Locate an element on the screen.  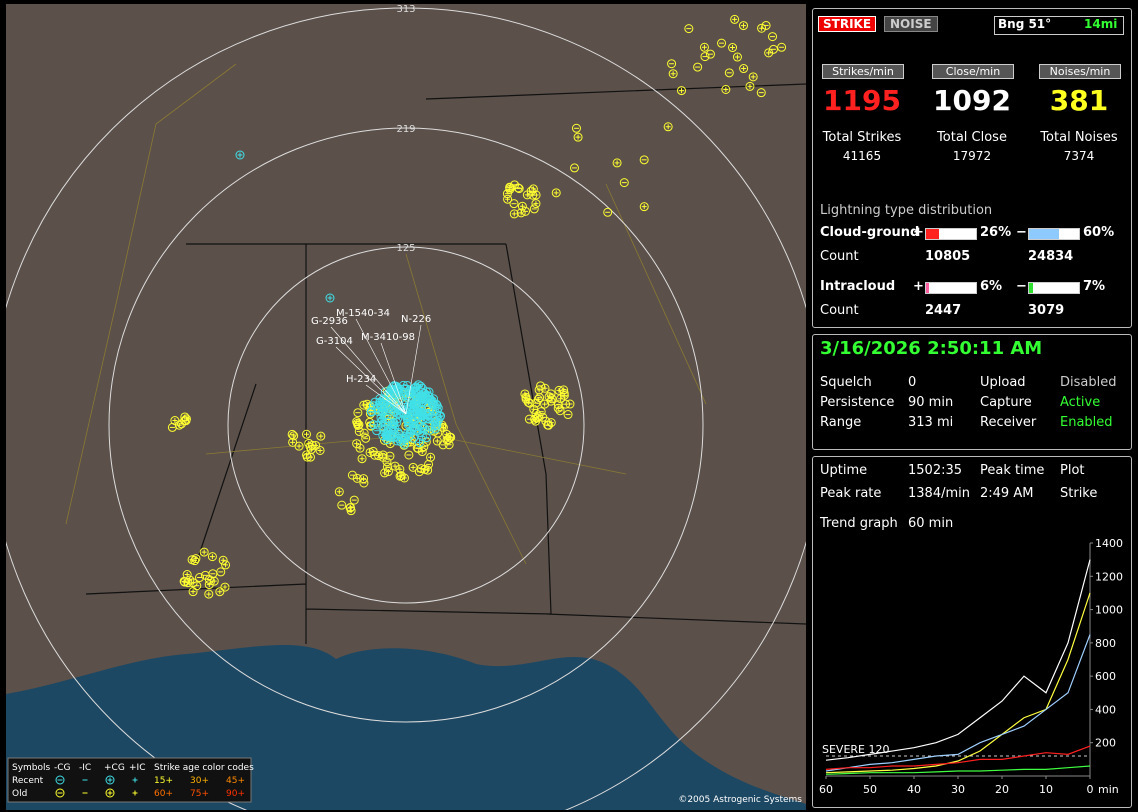
stat: 1502:35 is located at coordinates (935, 470).